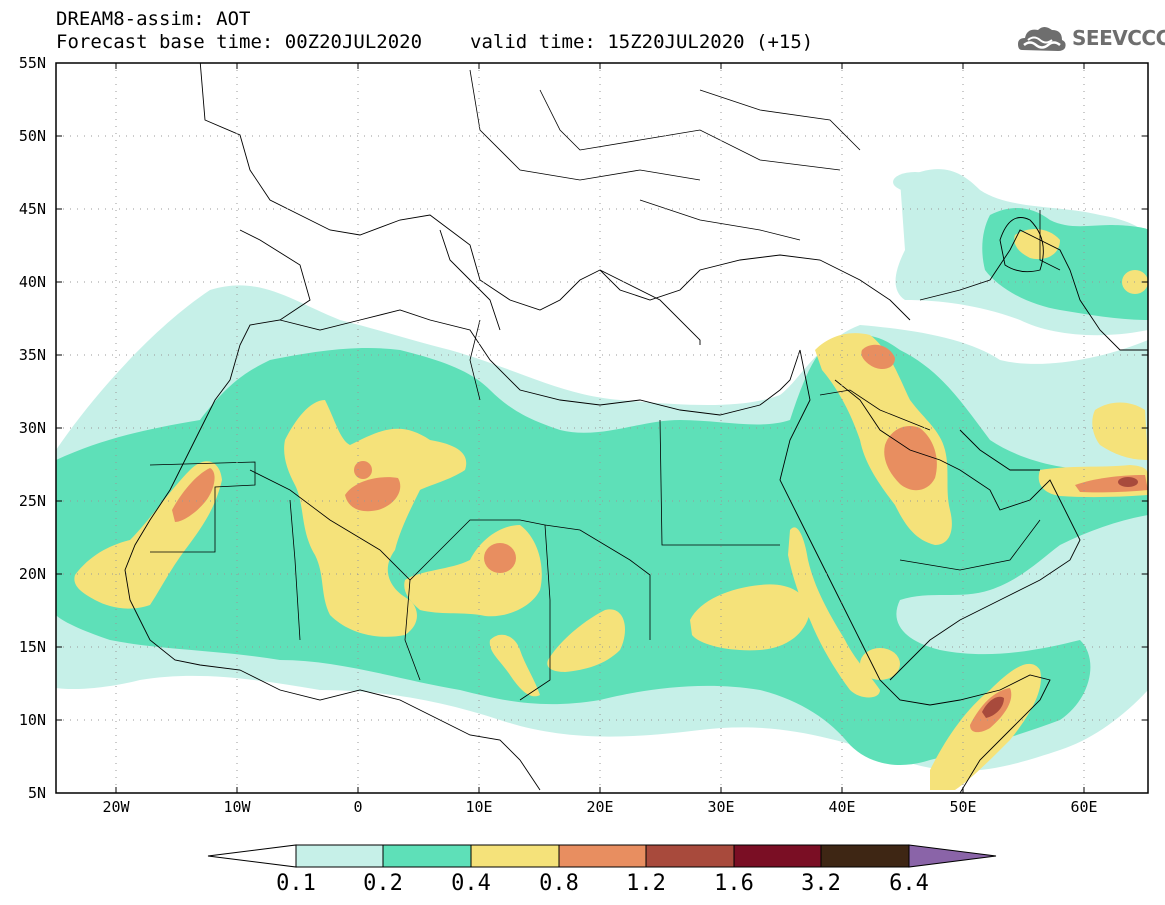  I want to click on lat-label-25n: 25N, so click(32, 501).